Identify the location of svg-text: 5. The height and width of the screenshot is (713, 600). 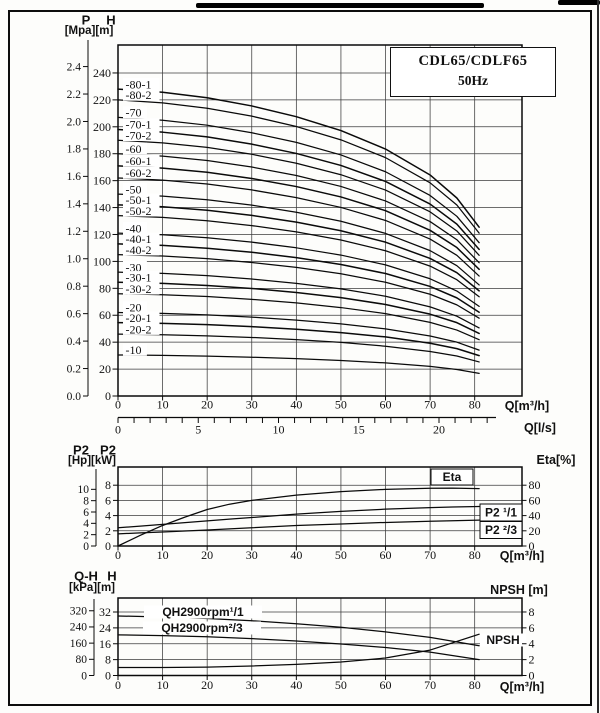
(198, 430).